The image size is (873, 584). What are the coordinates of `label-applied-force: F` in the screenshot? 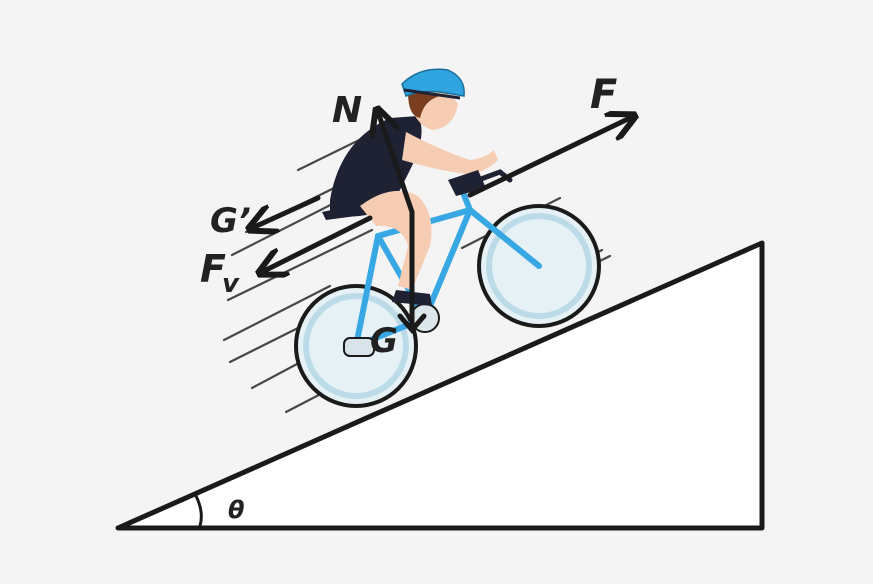 It's located at (603, 95).